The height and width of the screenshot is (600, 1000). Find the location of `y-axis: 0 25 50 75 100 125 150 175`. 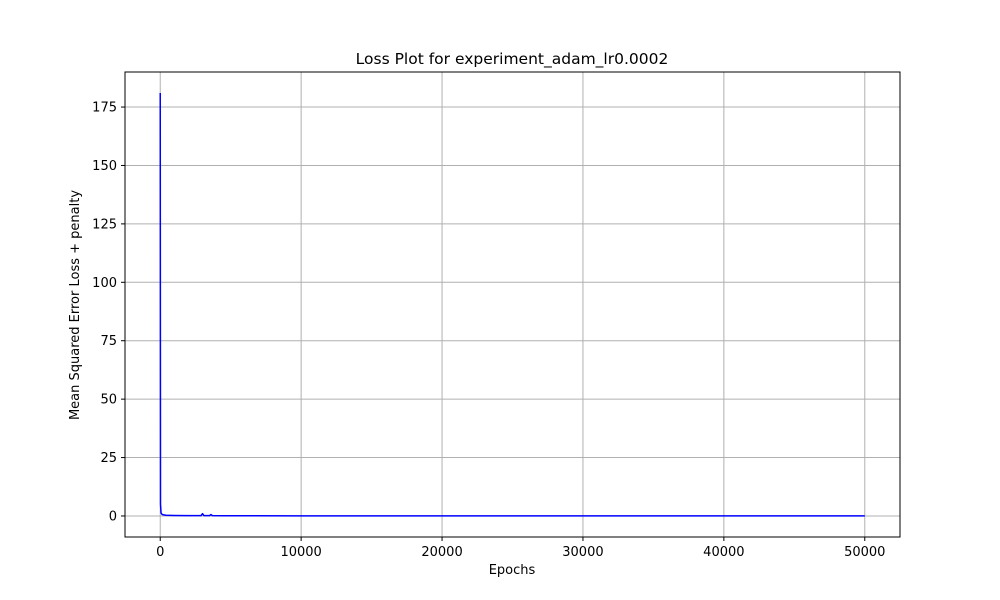

y-axis: 0 25 50 75 100 125 150 175 is located at coordinates (108, 312).